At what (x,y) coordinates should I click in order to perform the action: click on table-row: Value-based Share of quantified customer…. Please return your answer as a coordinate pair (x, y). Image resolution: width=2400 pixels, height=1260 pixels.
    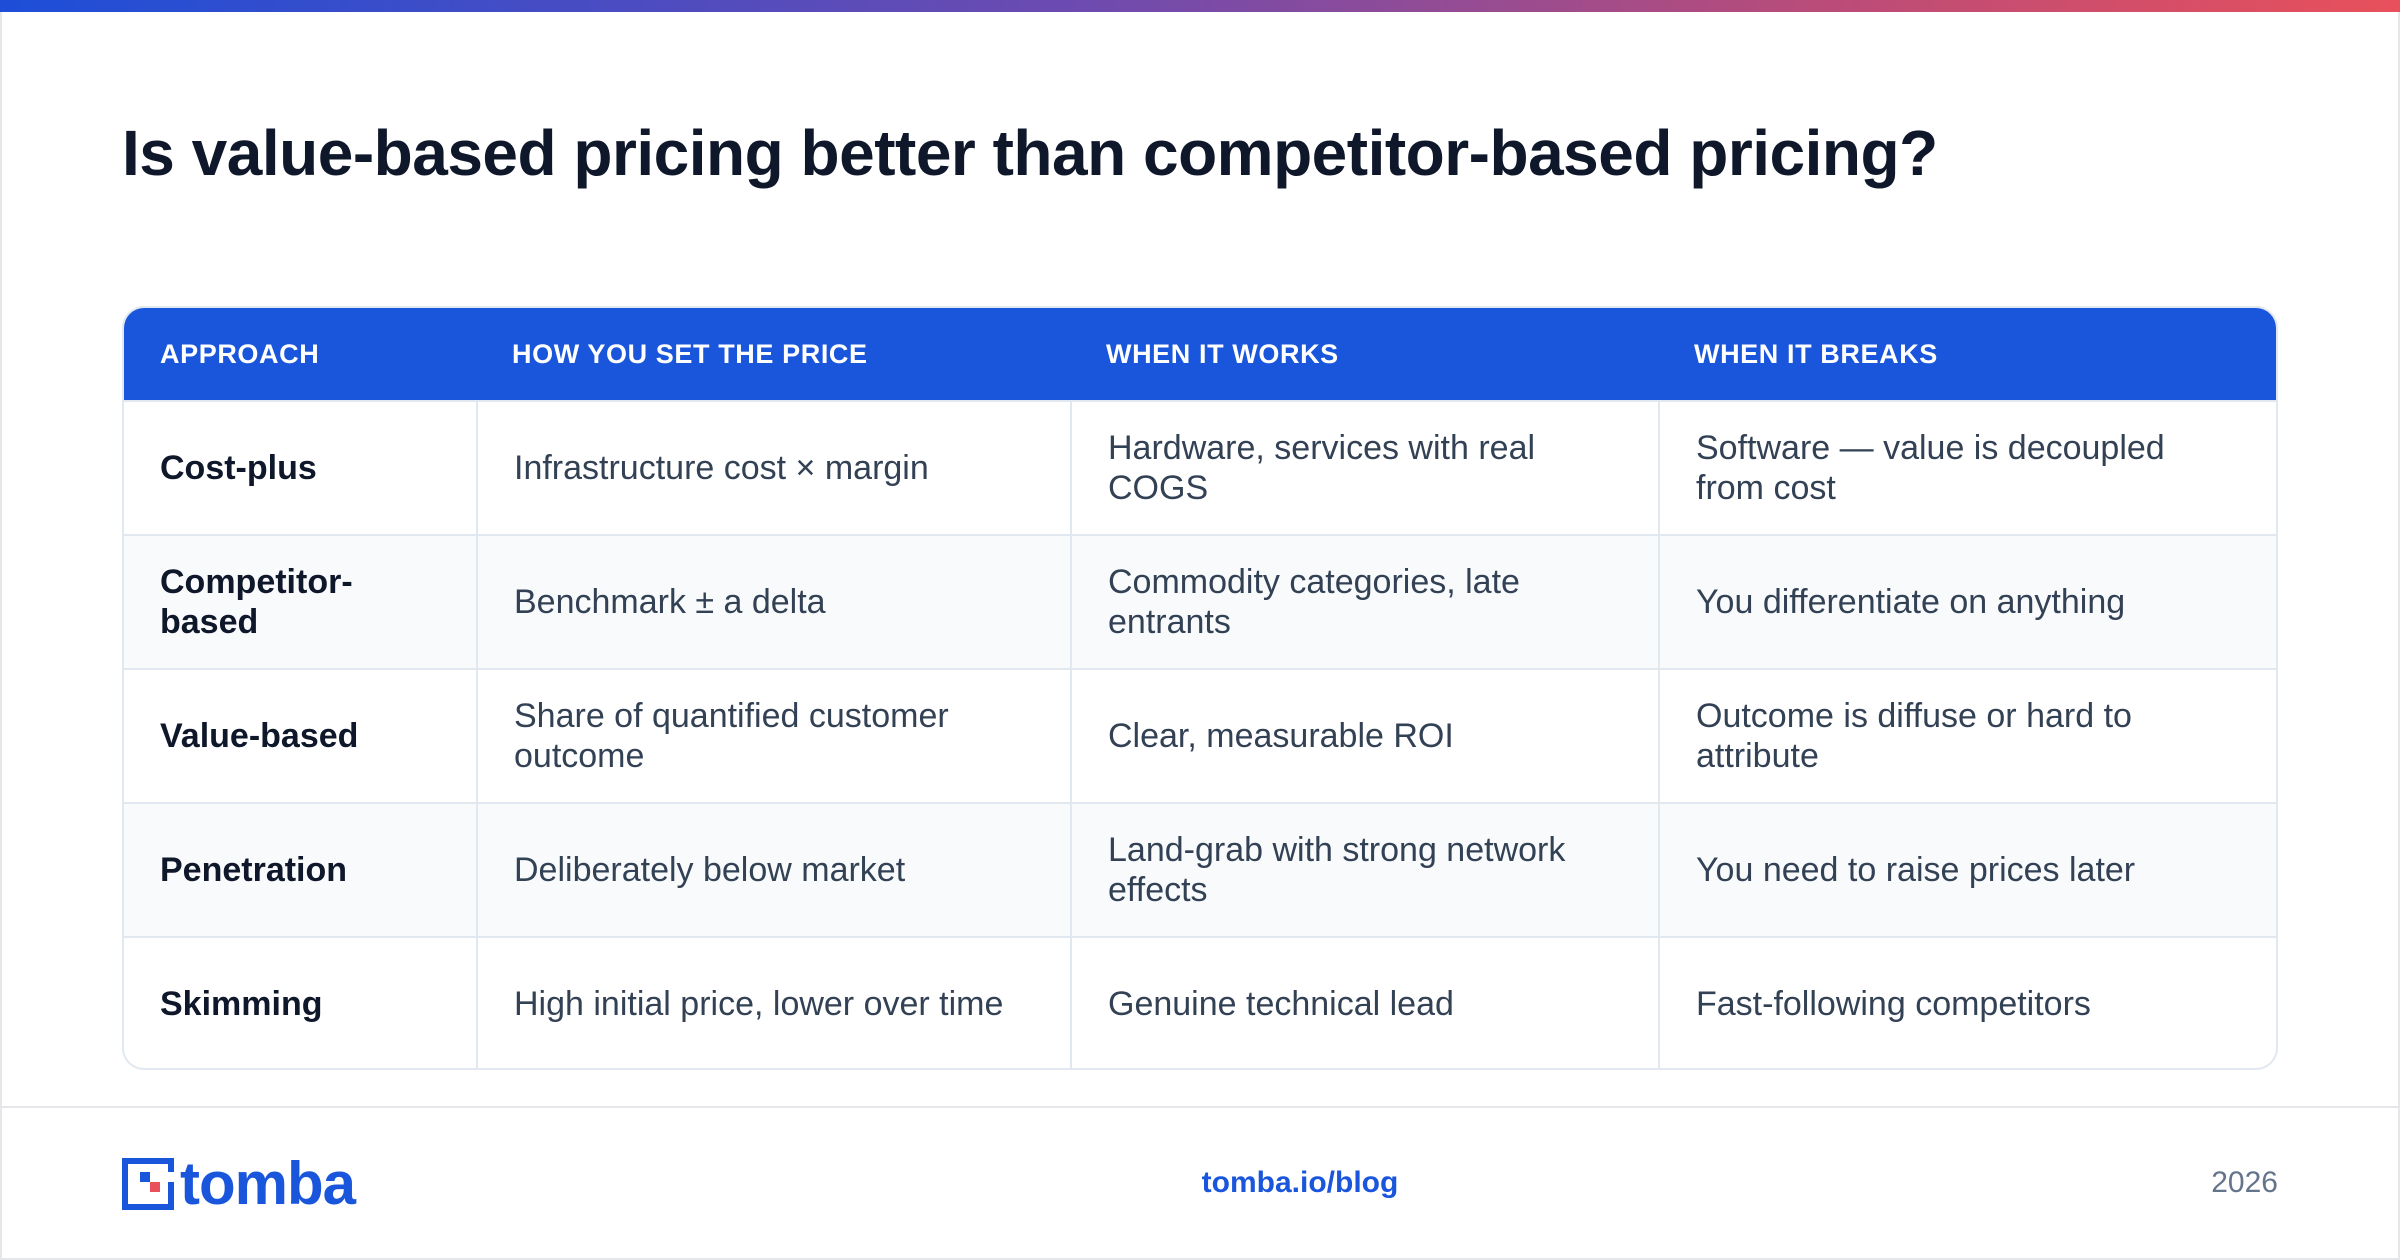
    Looking at the image, I should click on (1200, 735).